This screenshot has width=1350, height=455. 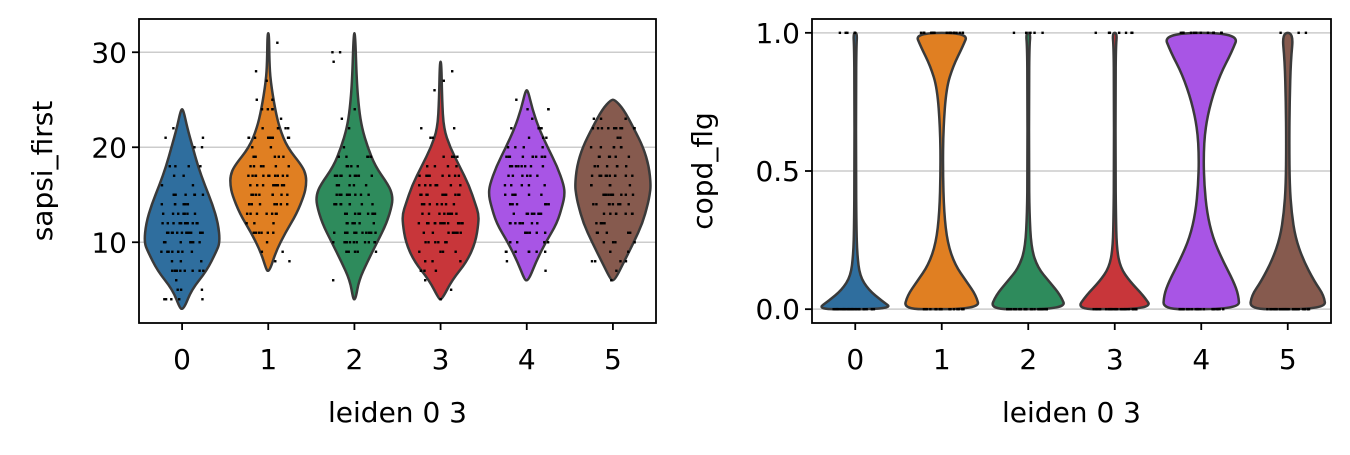 What do you see at coordinates (441, 359) in the screenshot?
I see `x-tick-label: 3` at bounding box center [441, 359].